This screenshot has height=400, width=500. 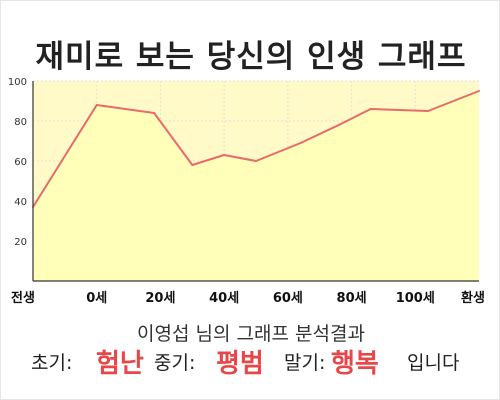 I want to click on middle-value: 평범, so click(x=240, y=364).